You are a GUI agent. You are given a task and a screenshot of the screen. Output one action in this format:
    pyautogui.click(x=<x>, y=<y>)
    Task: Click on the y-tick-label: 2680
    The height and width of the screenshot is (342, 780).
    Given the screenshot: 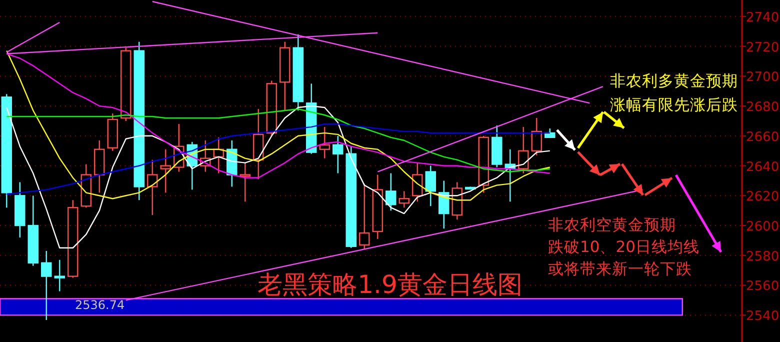 What is the action you would take?
    pyautogui.click(x=763, y=108)
    